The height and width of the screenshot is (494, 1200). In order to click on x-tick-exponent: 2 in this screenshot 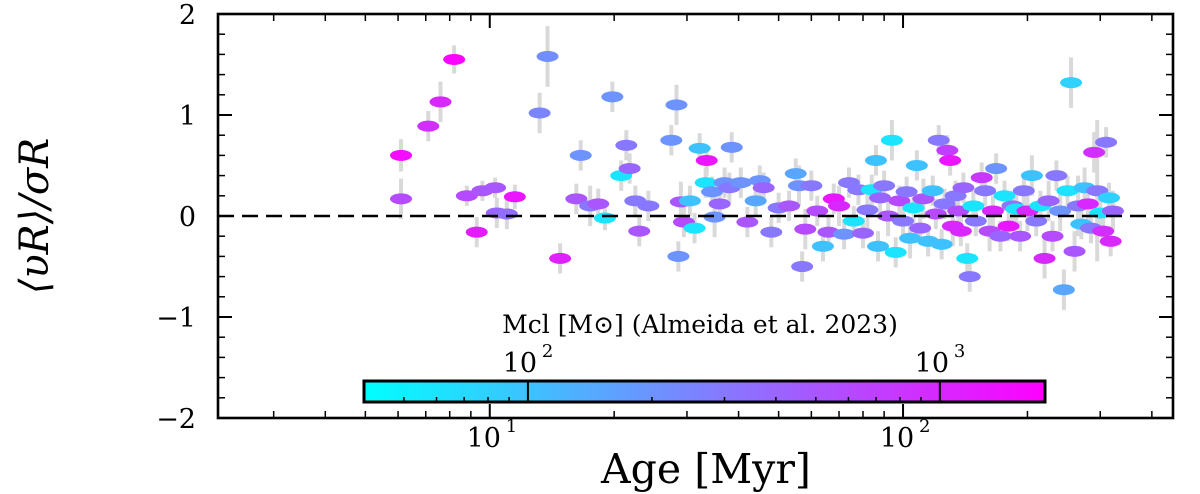, I will do `click(924, 426)`.